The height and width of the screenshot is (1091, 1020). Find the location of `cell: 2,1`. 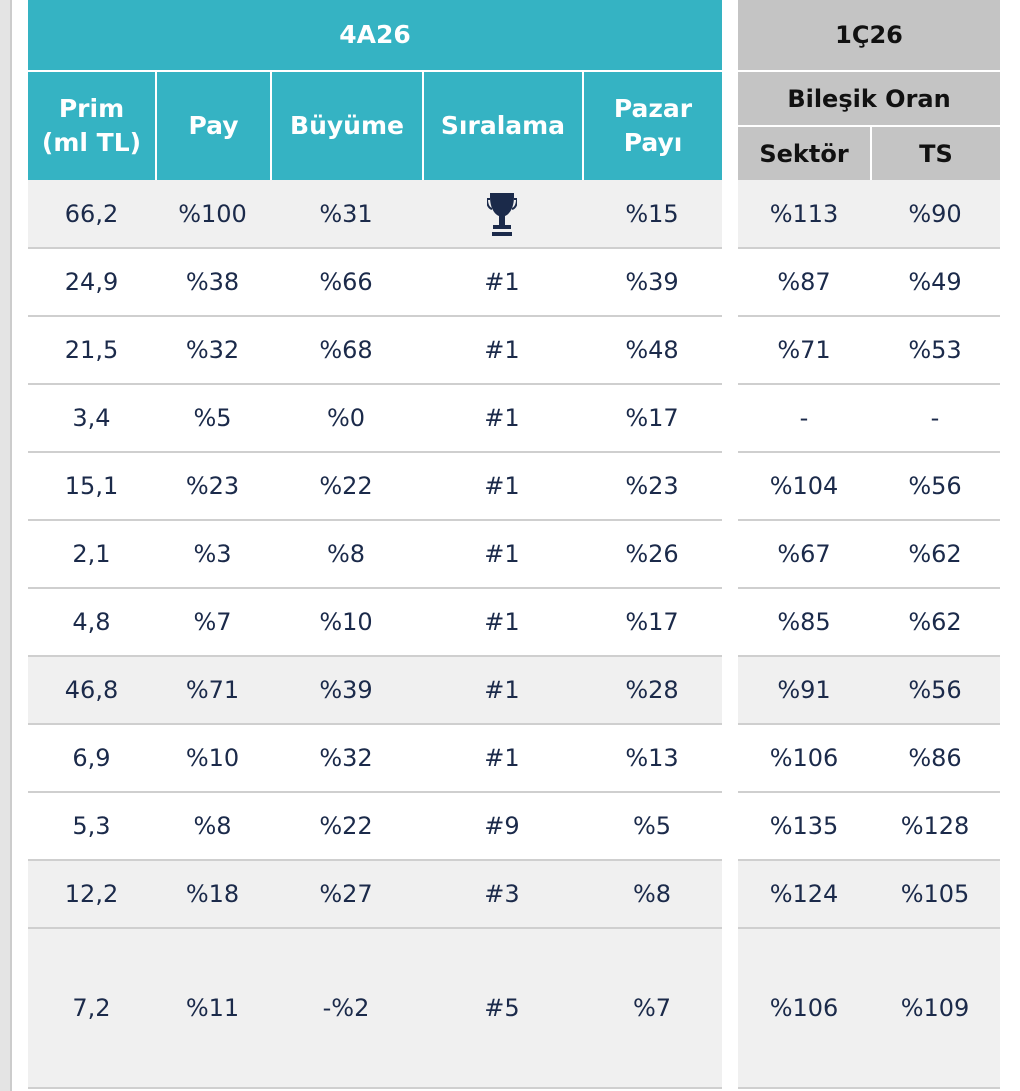

cell: 2,1 is located at coordinates (91, 554).